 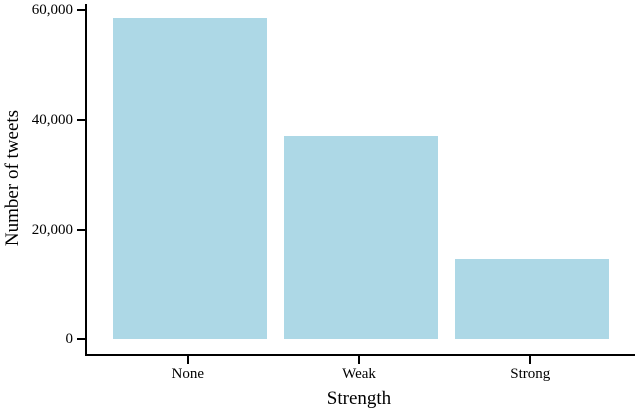 I want to click on y-tick-label: 60,000, so click(x=52, y=10).